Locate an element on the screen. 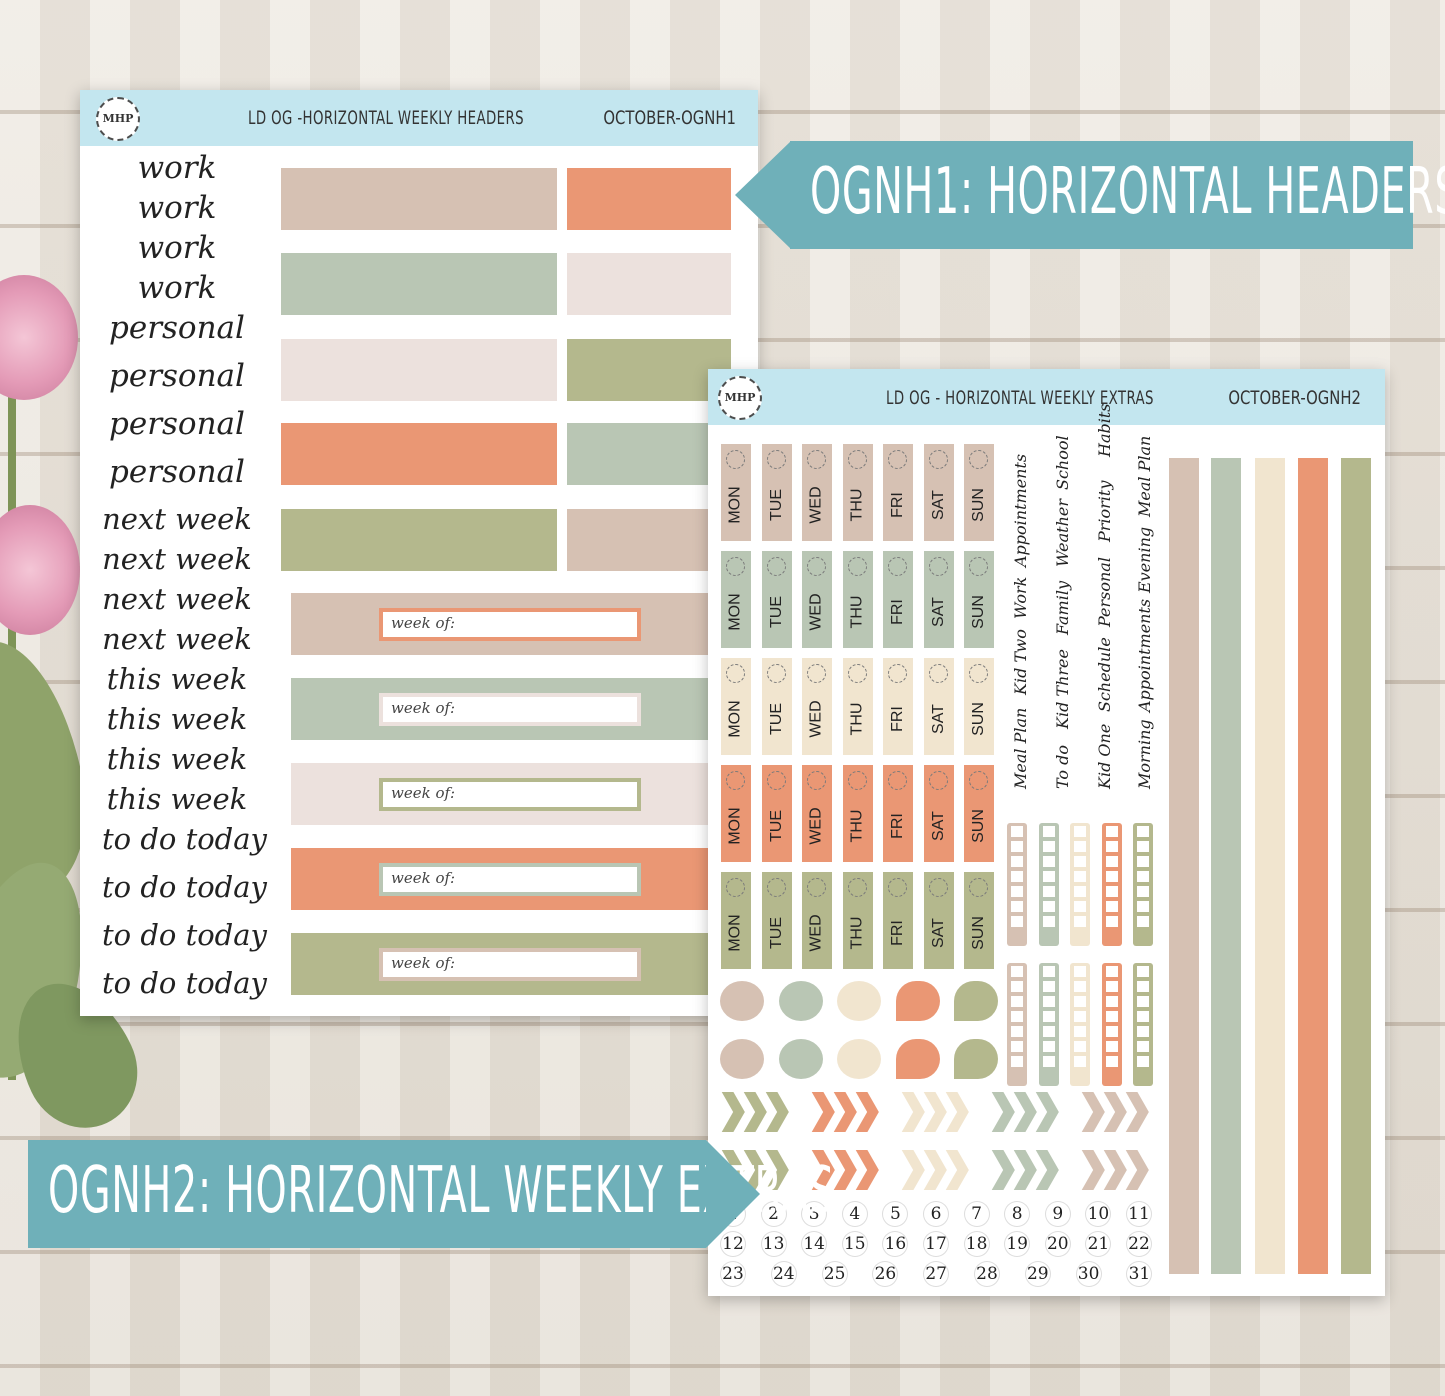 This screenshot has width=1445, height=1396. date-number: 26 is located at coordinates (885, 1274).